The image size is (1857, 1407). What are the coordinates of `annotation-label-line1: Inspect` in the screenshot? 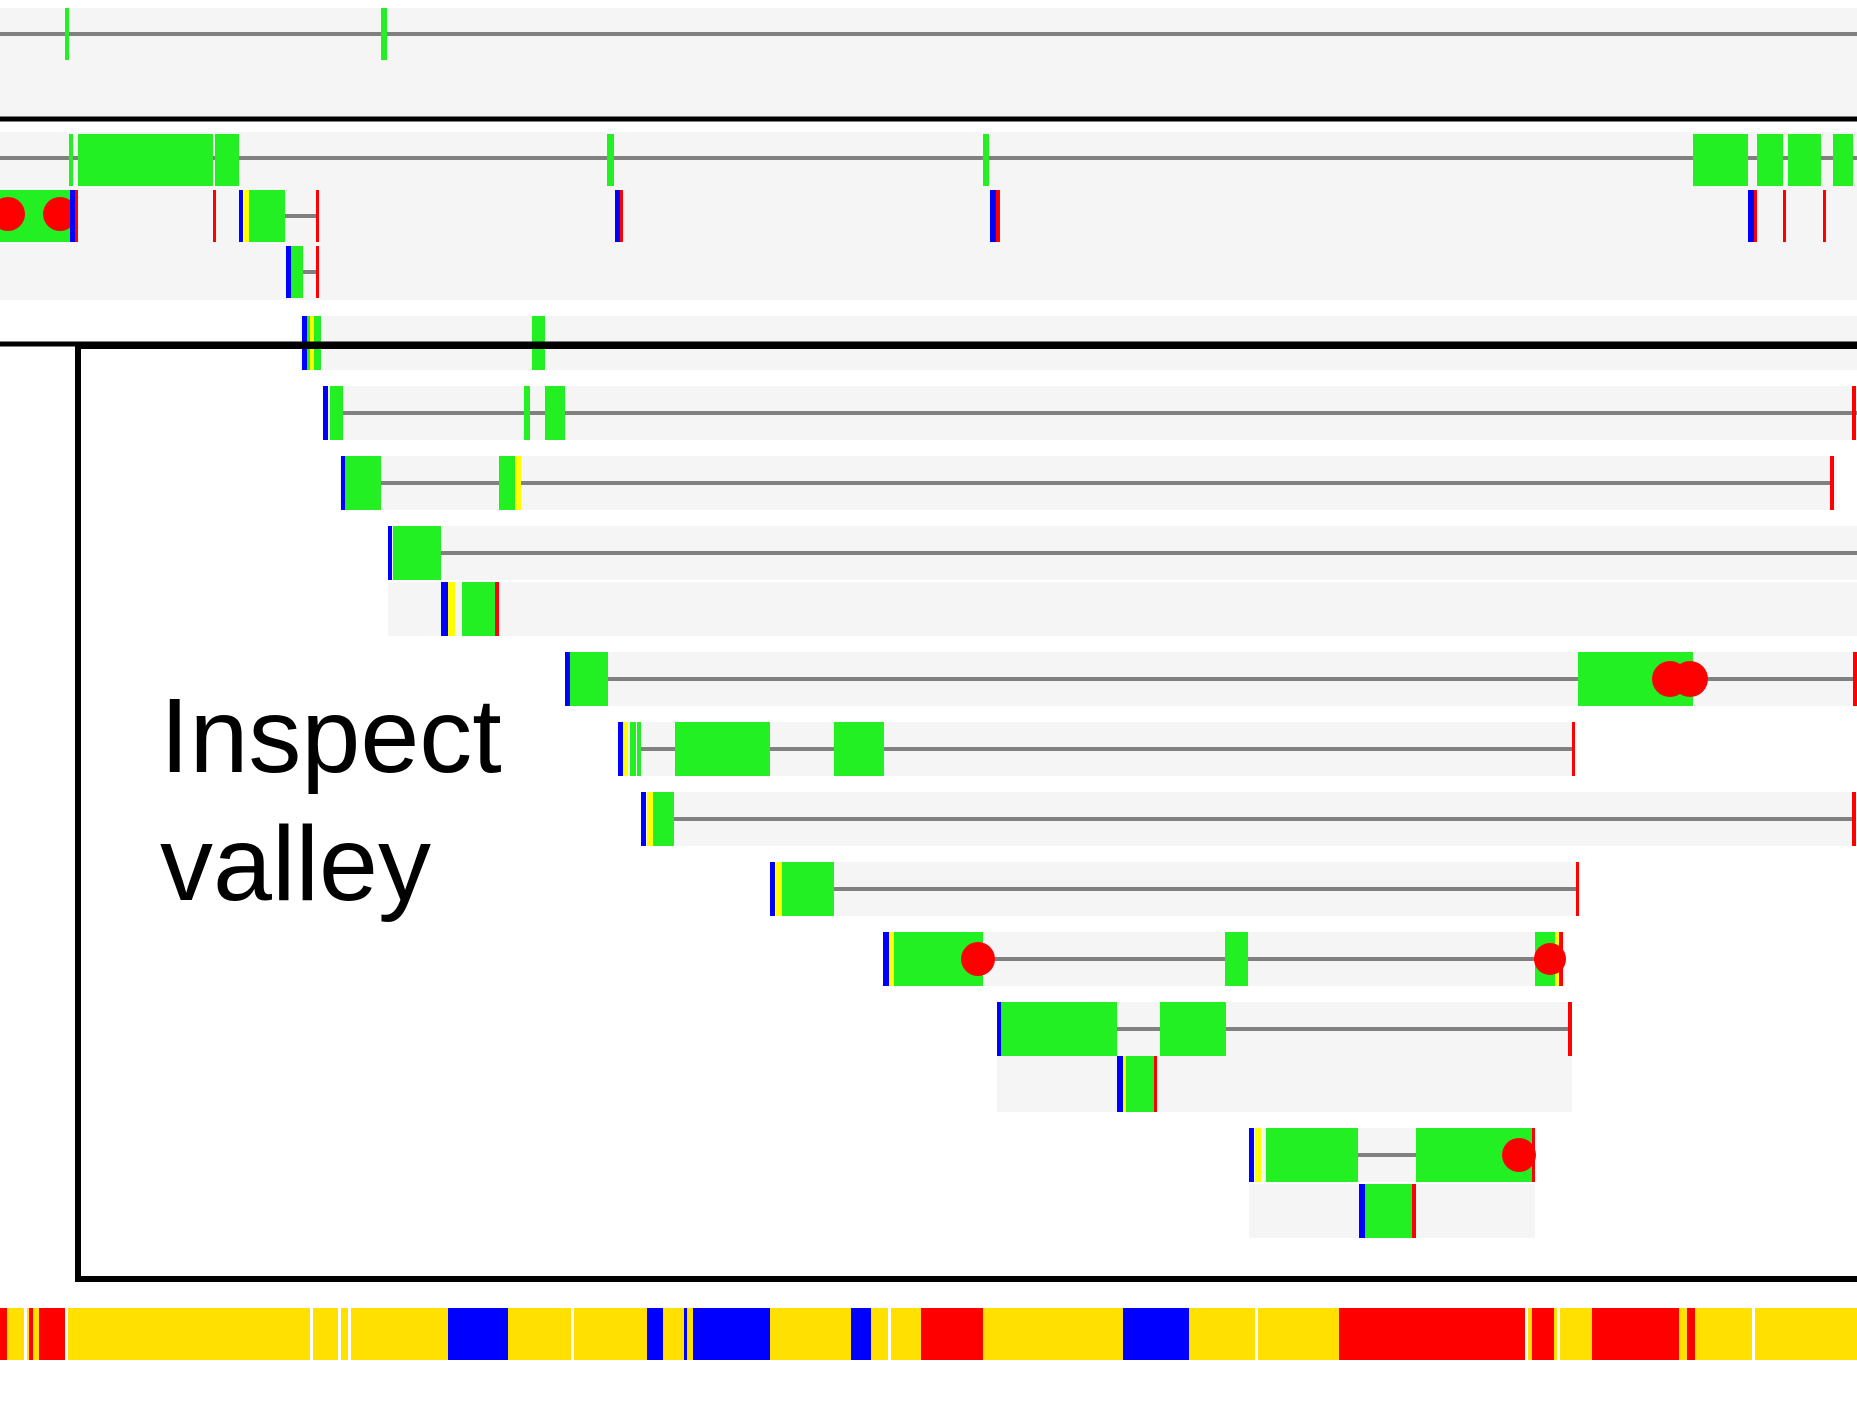 It's located at (331, 736).